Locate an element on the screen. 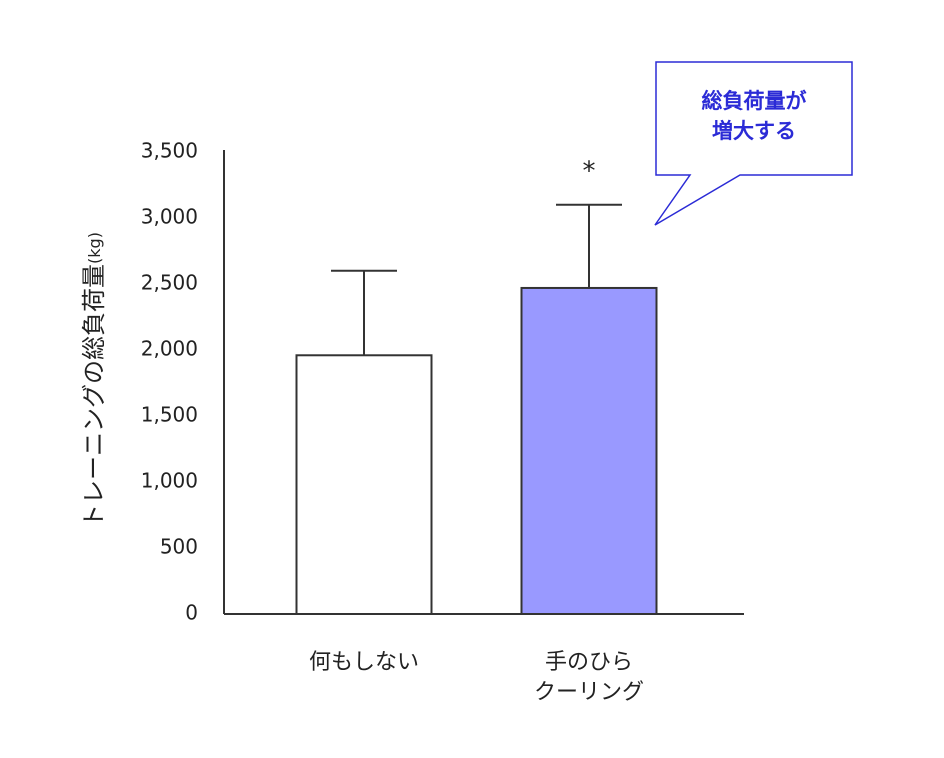  y-tick-label: 0 is located at coordinates (191, 613).